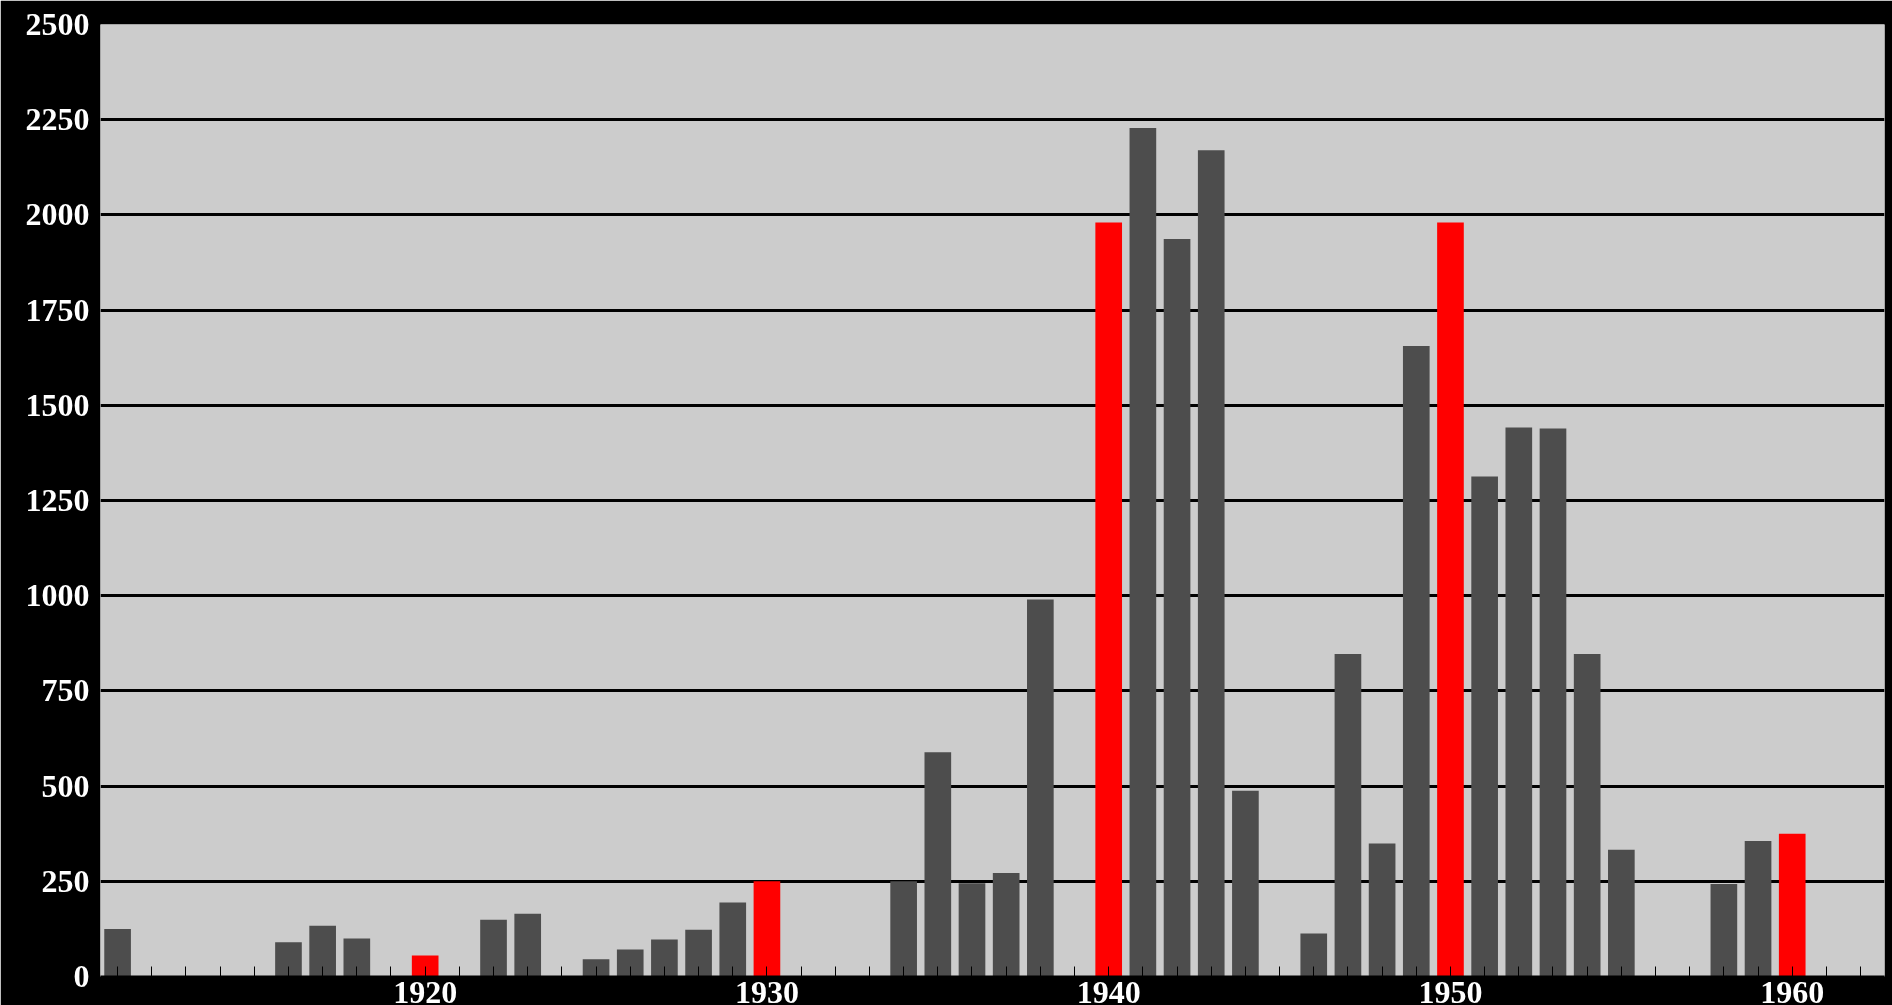  What do you see at coordinates (57, 595) in the screenshot?
I see `y-tick-label: 1000` at bounding box center [57, 595].